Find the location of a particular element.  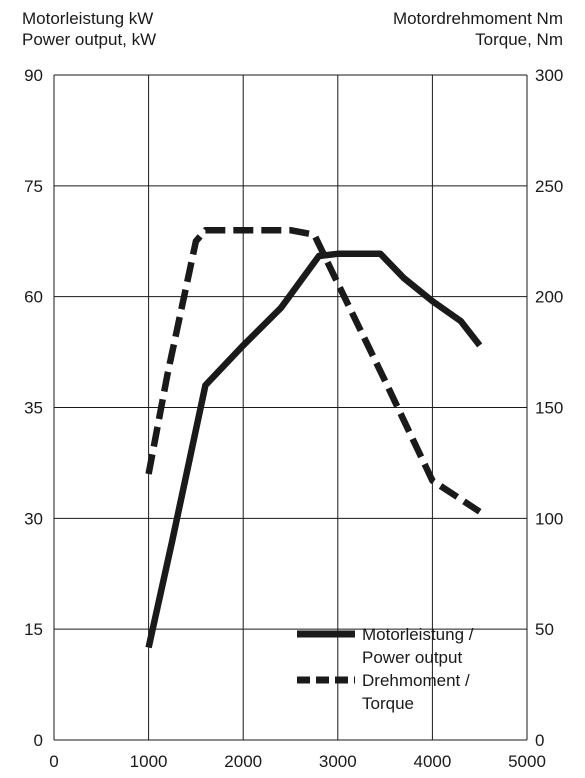

x-tick-label: 1000 is located at coordinates (149, 761).